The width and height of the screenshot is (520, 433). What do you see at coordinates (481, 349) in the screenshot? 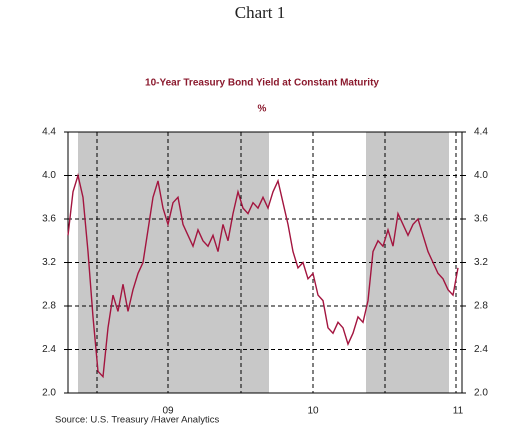
I see `y2-tick-label: 2.4` at bounding box center [481, 349].